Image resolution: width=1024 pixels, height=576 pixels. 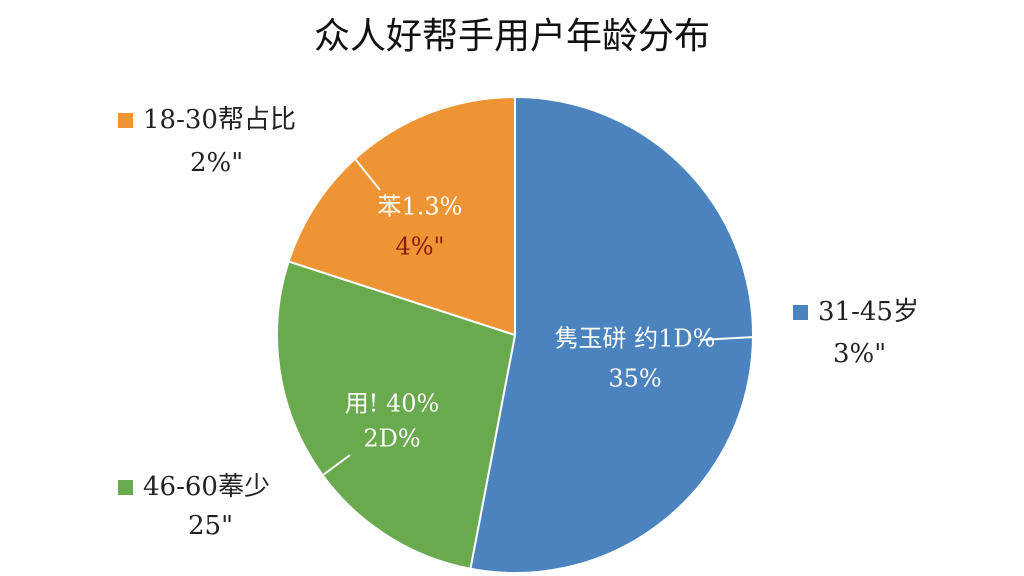 What do you see at coordinates (419, 247) in the screenshot?
I see `slice-label: 4%"` at bounding box center [419, 247].